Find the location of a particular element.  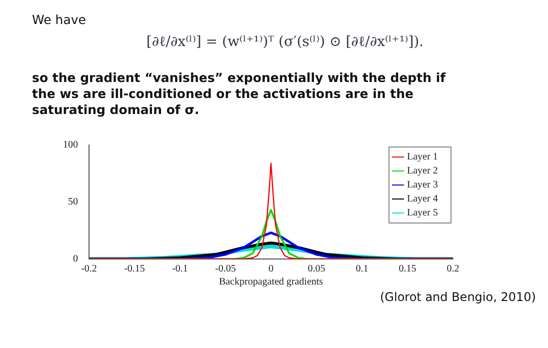

legend-label: Layer 1 is located at coordinates (422, 157).